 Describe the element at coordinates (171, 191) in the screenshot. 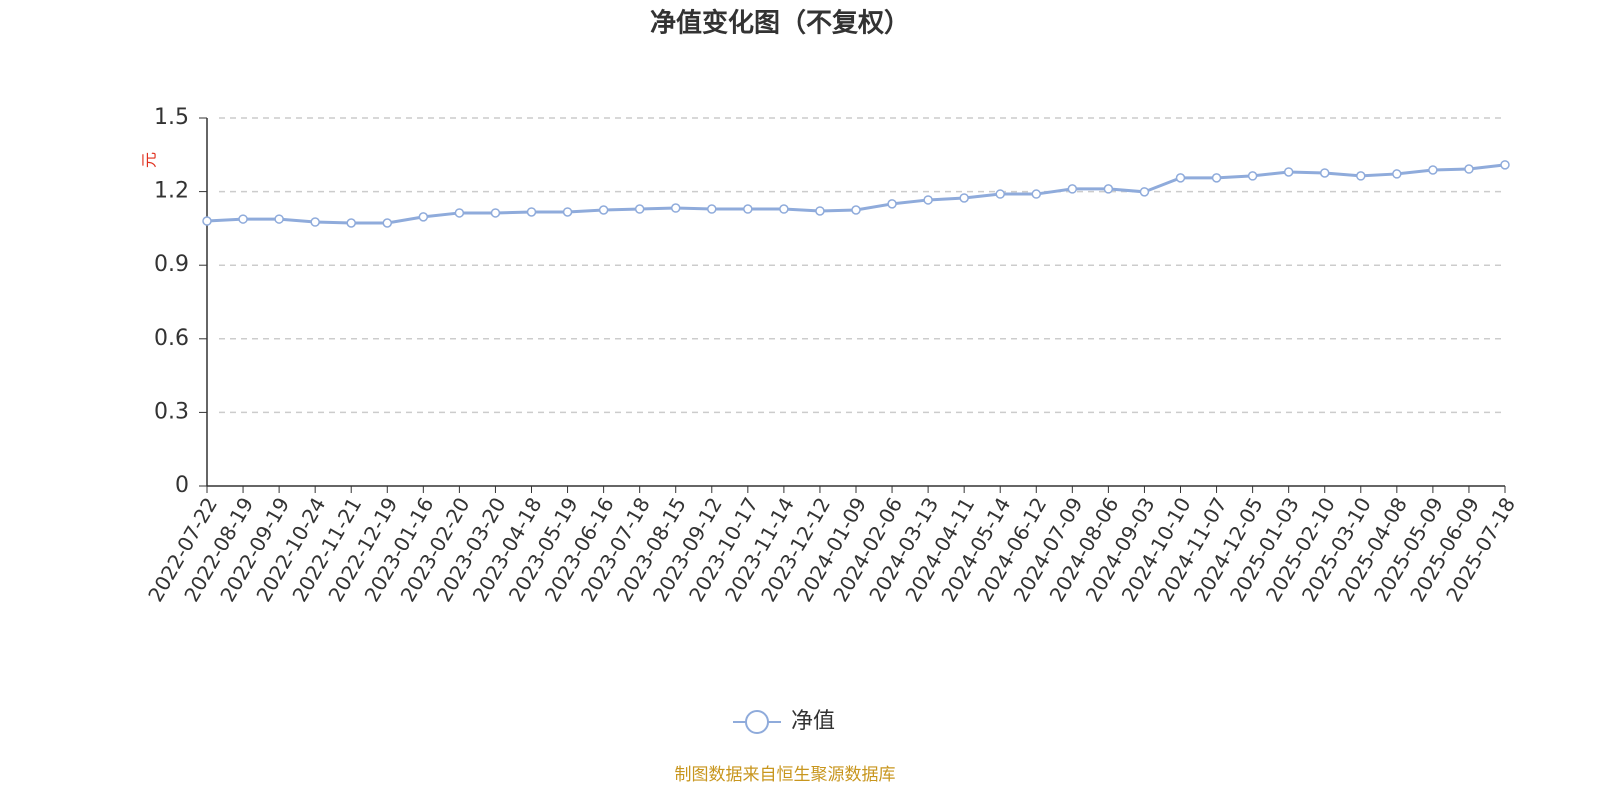

I see `y-tick-label: 1.2` at that location.